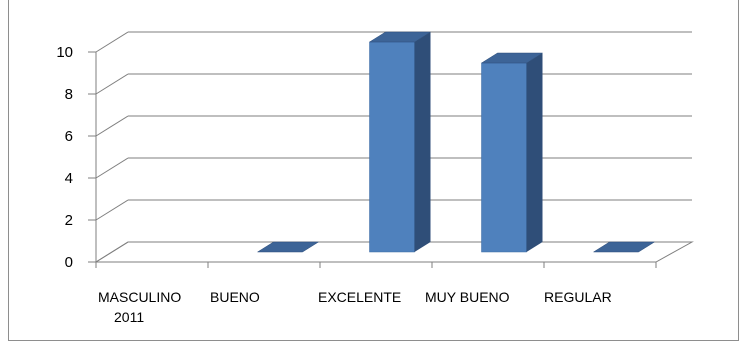 This screenshot has height=342, width=740. What do you see at coordinates (69, 136) in the screenshot?
I see `y-tick-label: 6` at bounding box center [69, 136].